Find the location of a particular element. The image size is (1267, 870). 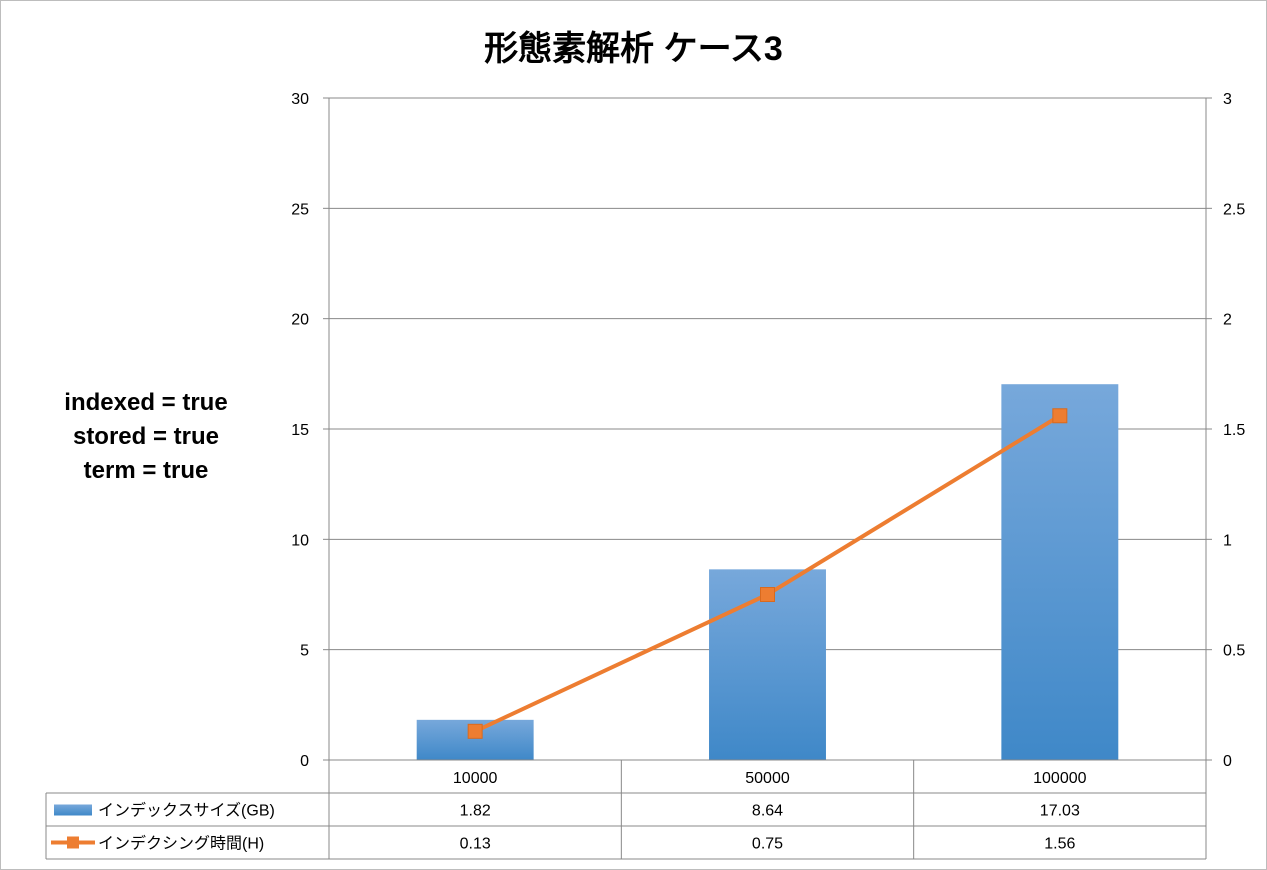

annotation-line-stored: stored = true is located at coordinates (146, 436).